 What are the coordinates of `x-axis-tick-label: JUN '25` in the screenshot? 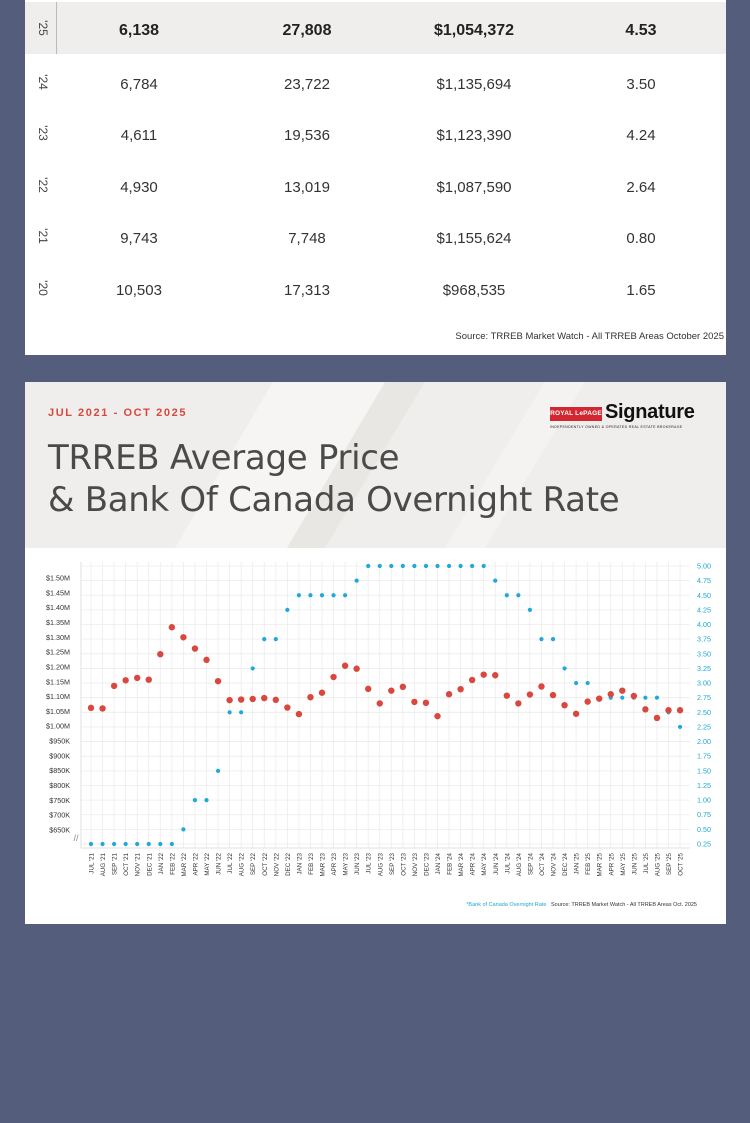 It's located at (634, 863).